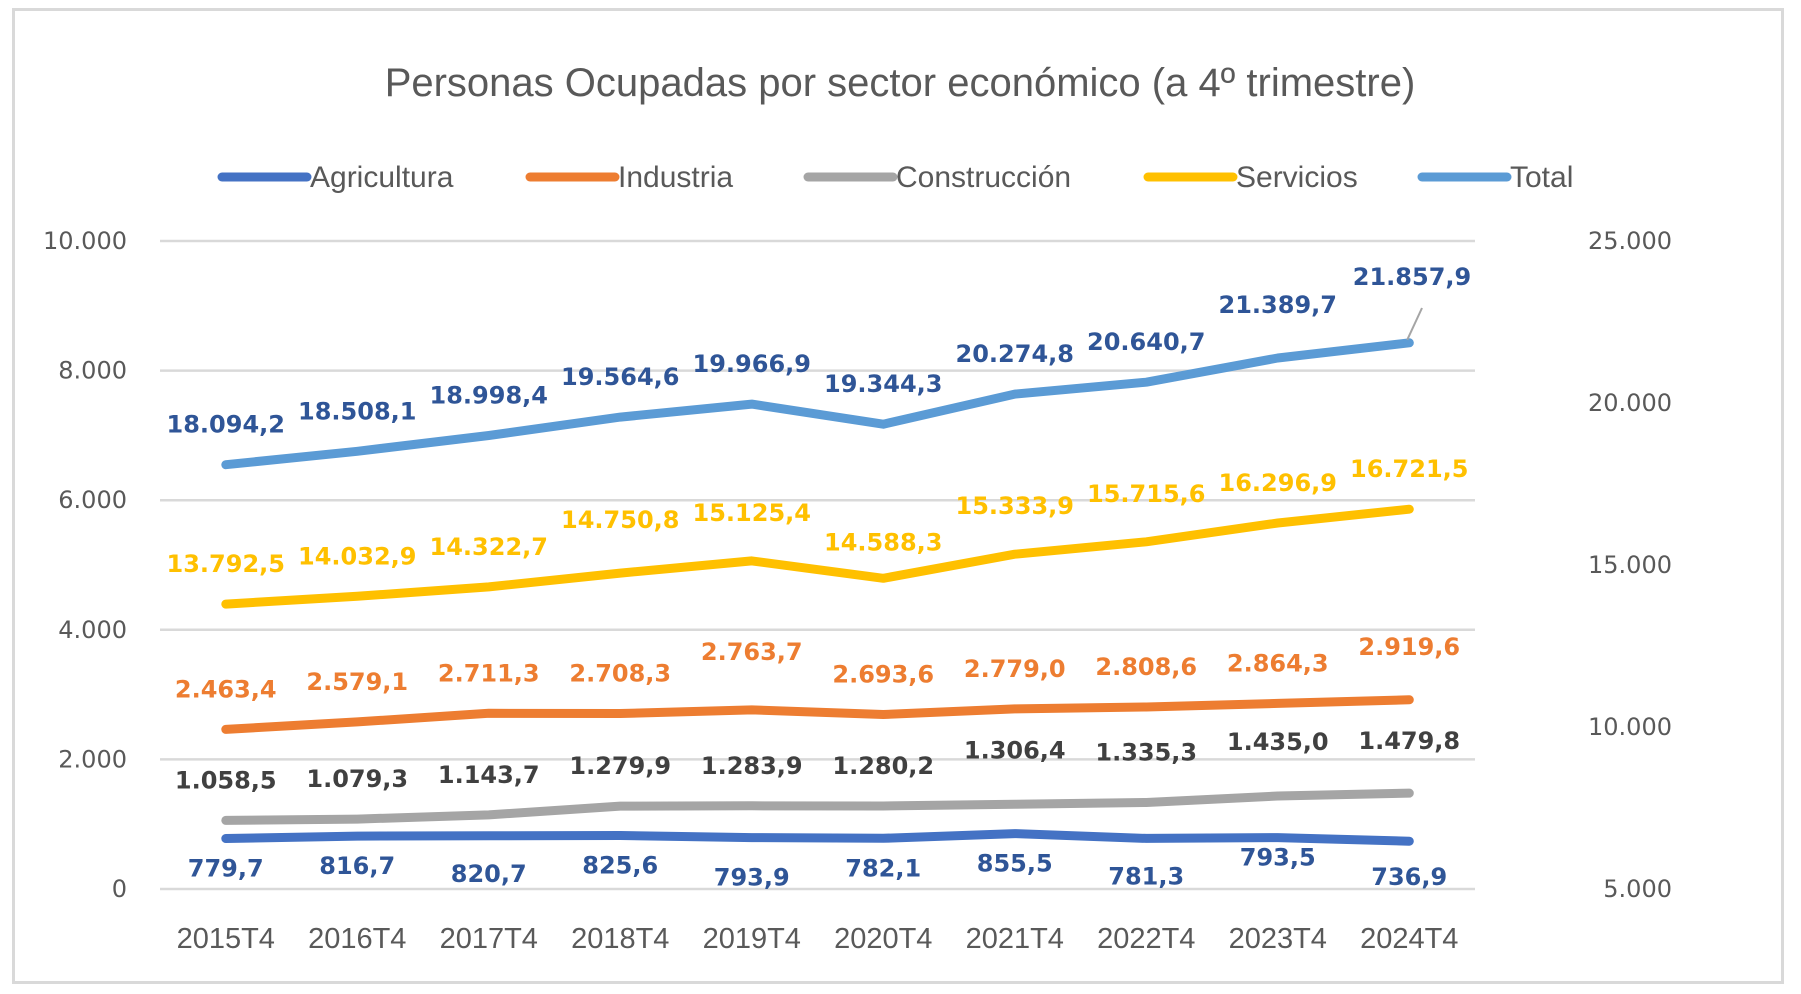 The image size is (1801, 994). Describe the element at coordinates (752, 364) in the screenshot. I see `data-label-total: 19.966,9` at that location.